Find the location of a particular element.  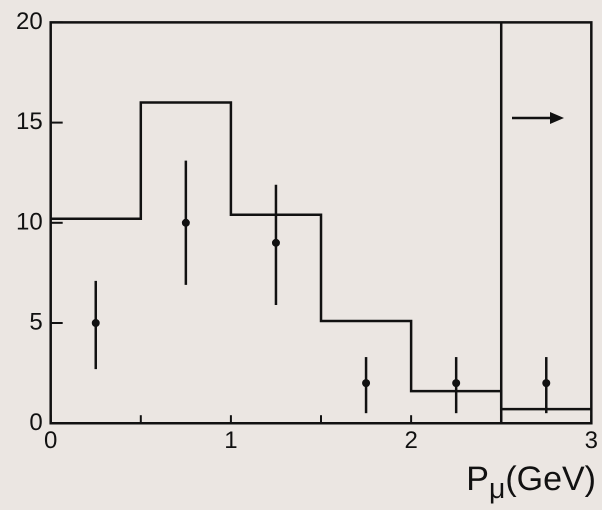

y-tick-label: 20 is located at coordinates (29, 22).